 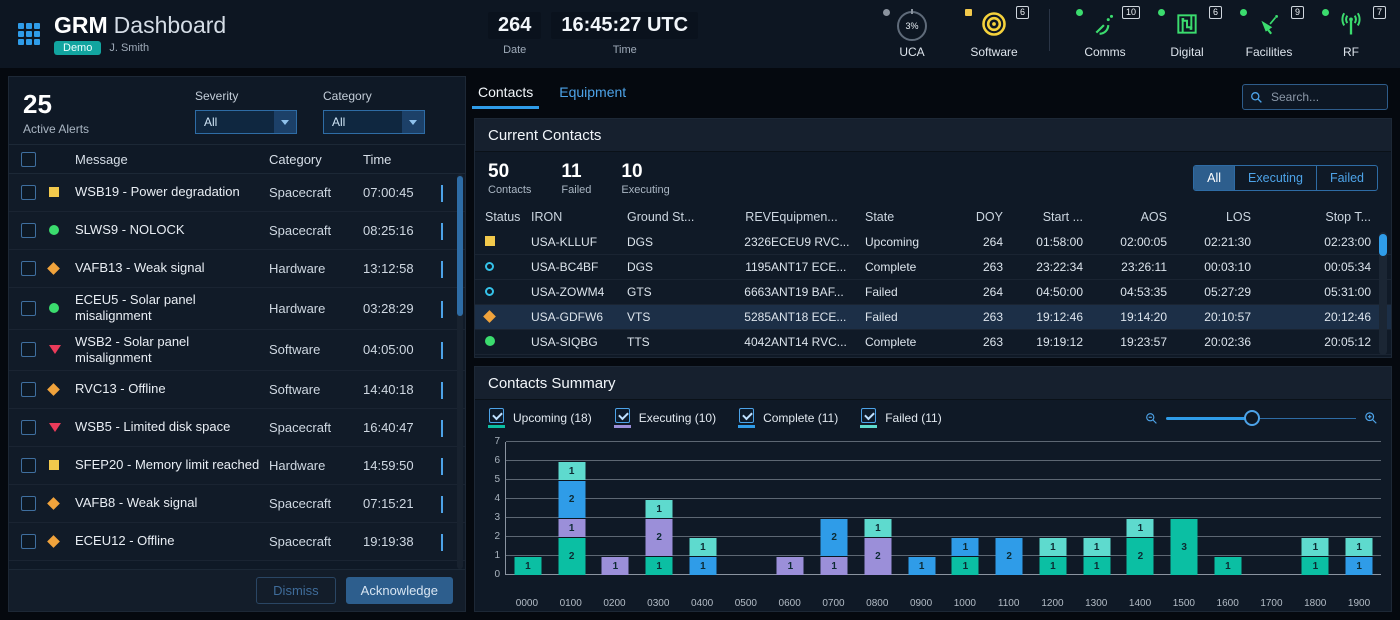 I want to click on legend-item-complete: Complete (11), so click(x=788, y=418).